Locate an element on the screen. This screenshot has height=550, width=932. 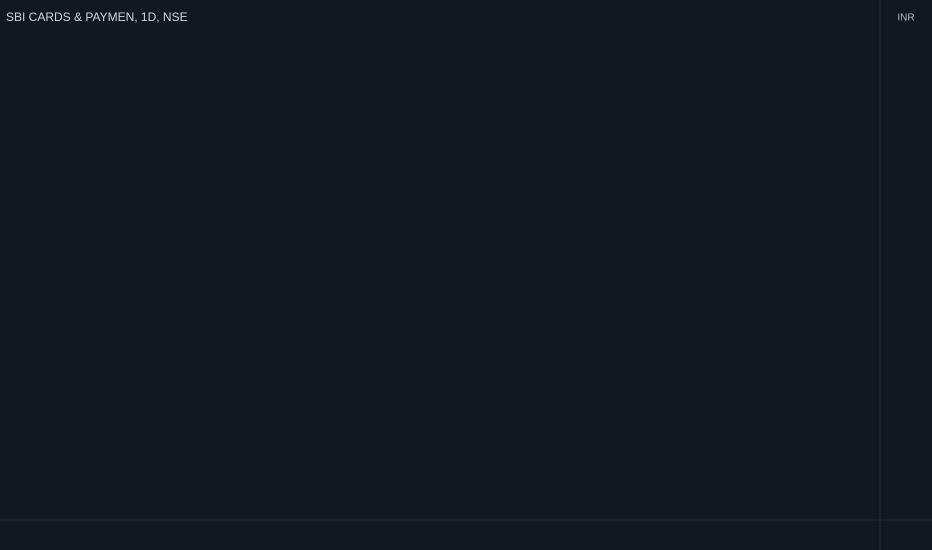
currency: INR is located at coordinates (905, 18).